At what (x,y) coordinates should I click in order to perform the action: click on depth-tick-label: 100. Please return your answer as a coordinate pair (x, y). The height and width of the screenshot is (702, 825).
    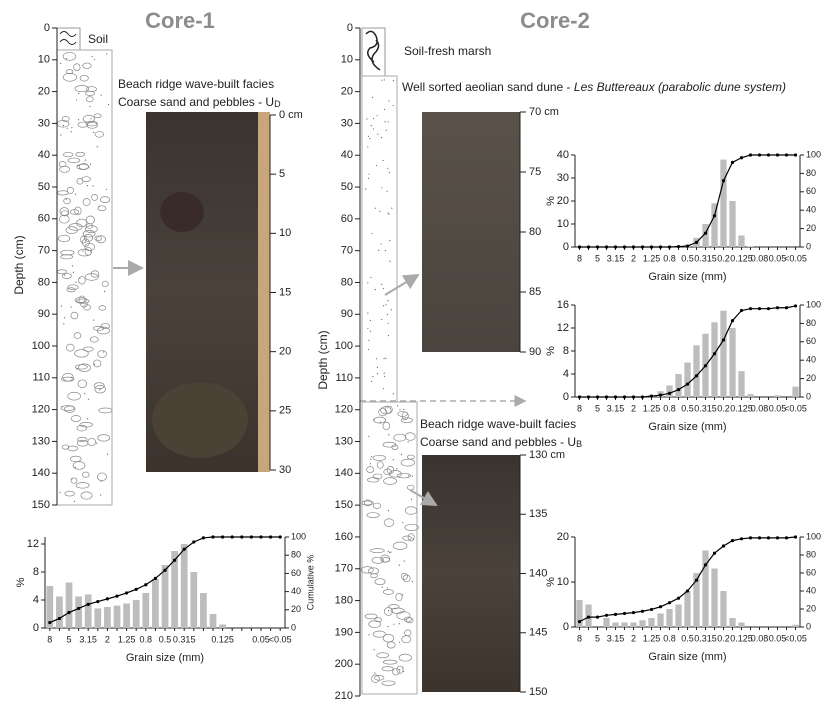
    Looking at the image, I should click on (344, 346).